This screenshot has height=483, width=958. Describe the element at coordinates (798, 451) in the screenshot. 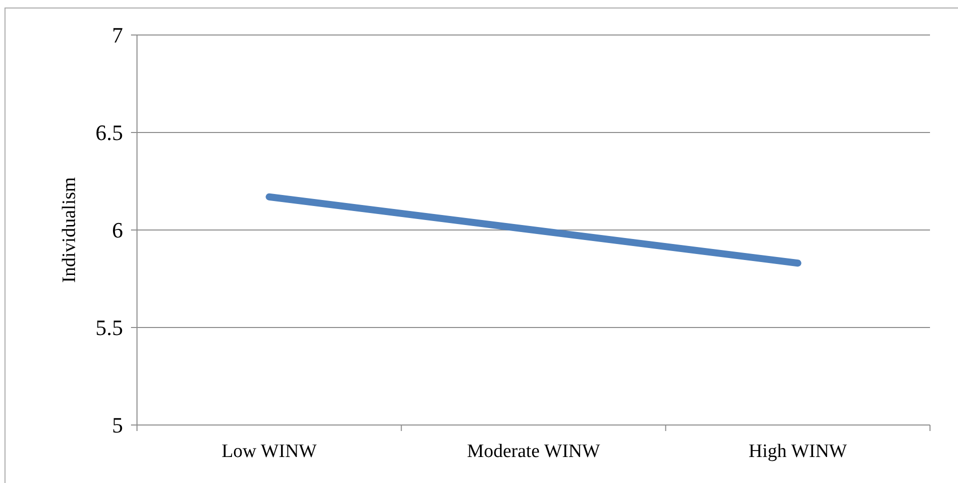

I see `x-tick-label: High WINW` at that location.